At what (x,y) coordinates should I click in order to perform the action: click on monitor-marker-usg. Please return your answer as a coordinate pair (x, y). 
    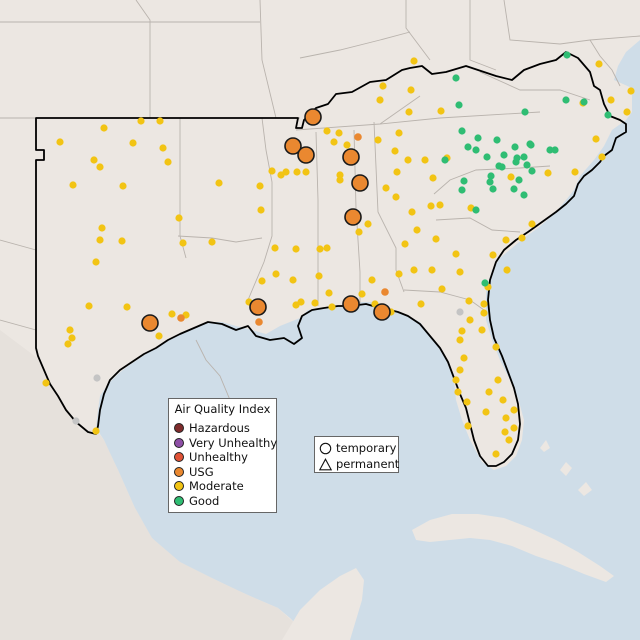
    Looking at the image, I should click on (385, 292).